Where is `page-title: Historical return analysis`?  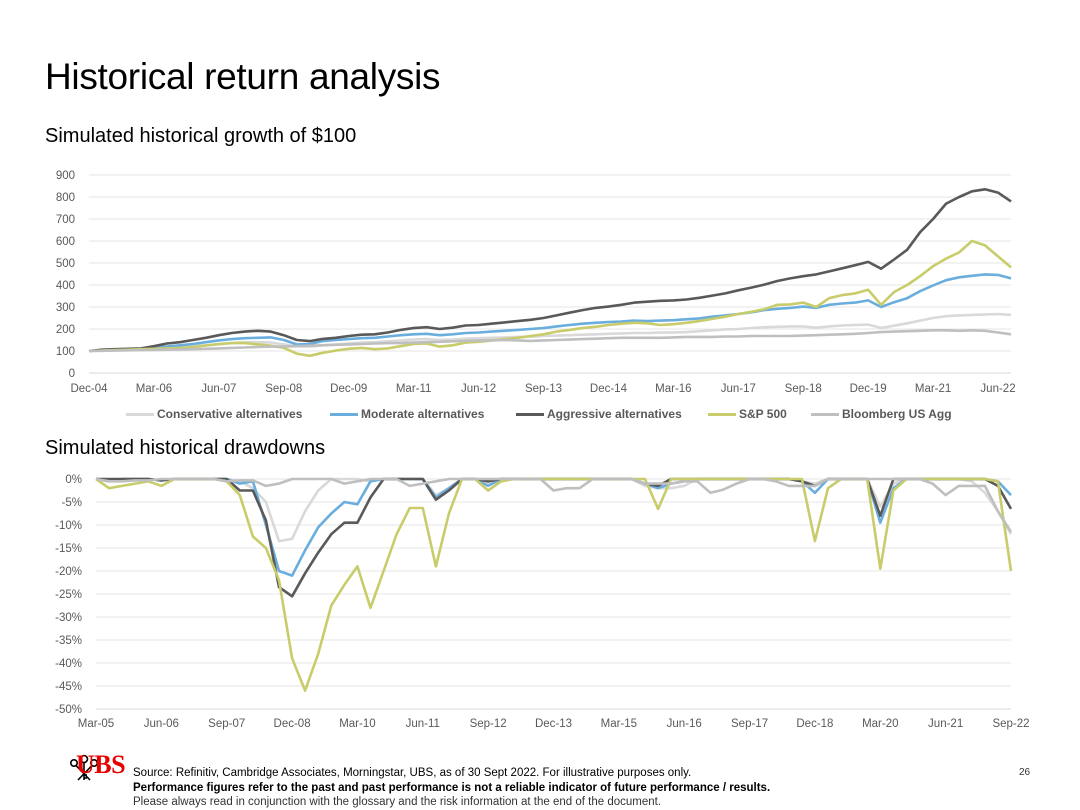 page-title: Historical return analysis is located at coordinates (243, 76).